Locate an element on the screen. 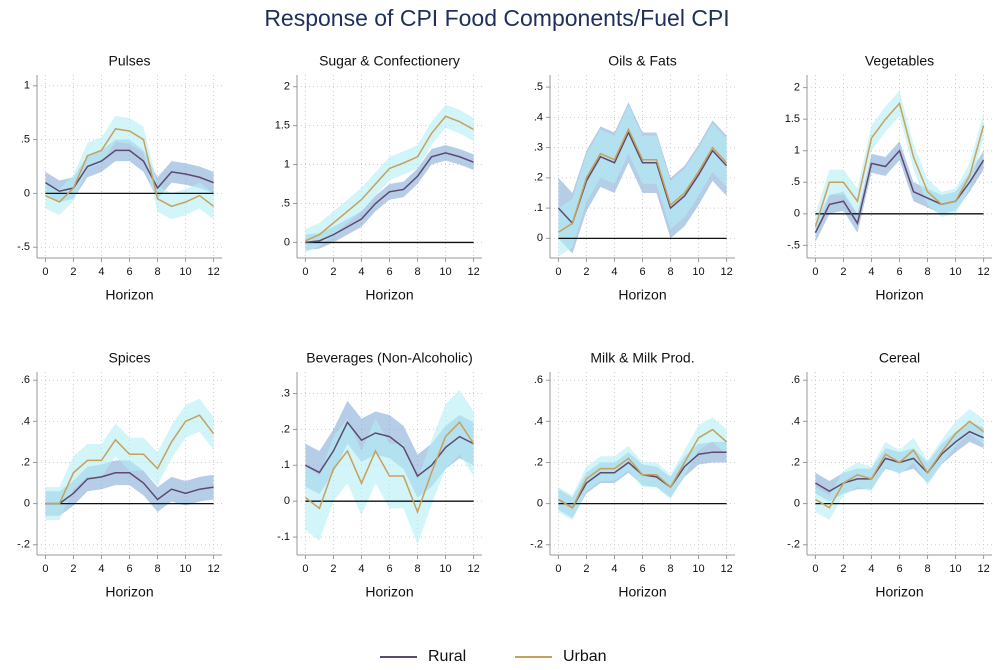  legend-label: Urban is located at coordinates (585, 656).